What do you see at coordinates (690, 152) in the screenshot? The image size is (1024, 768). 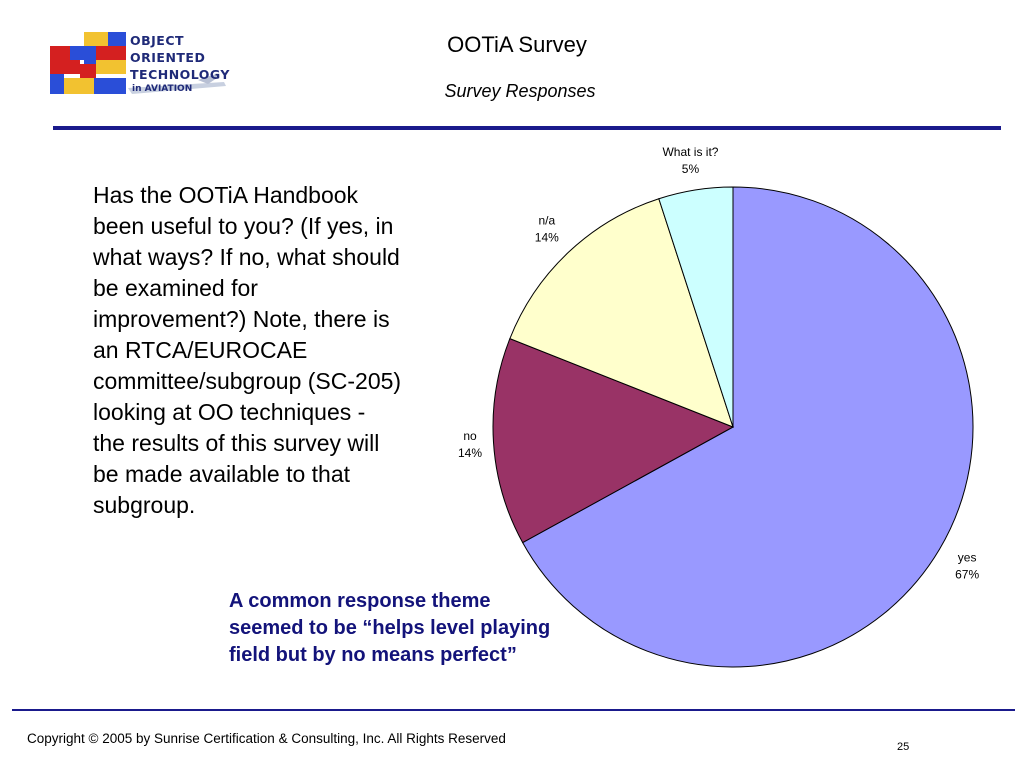 I see `pie-label-what-is-it: What is it?` at bounding box center [690, 152].